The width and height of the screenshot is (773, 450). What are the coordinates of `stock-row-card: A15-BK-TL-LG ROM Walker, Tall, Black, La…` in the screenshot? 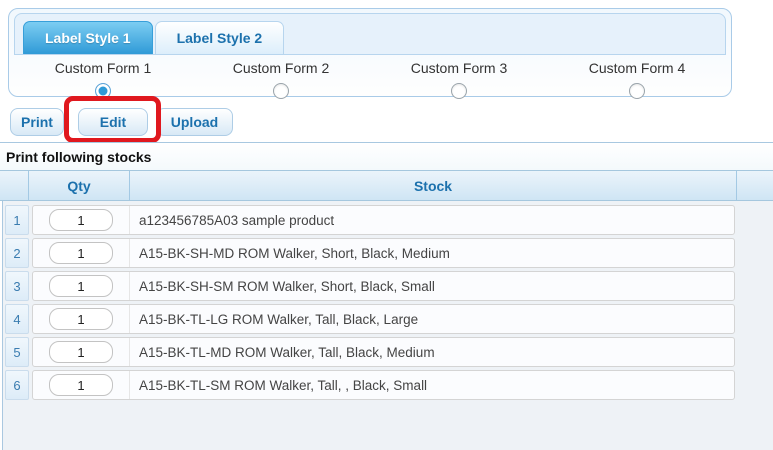 It's located at (383, 319).